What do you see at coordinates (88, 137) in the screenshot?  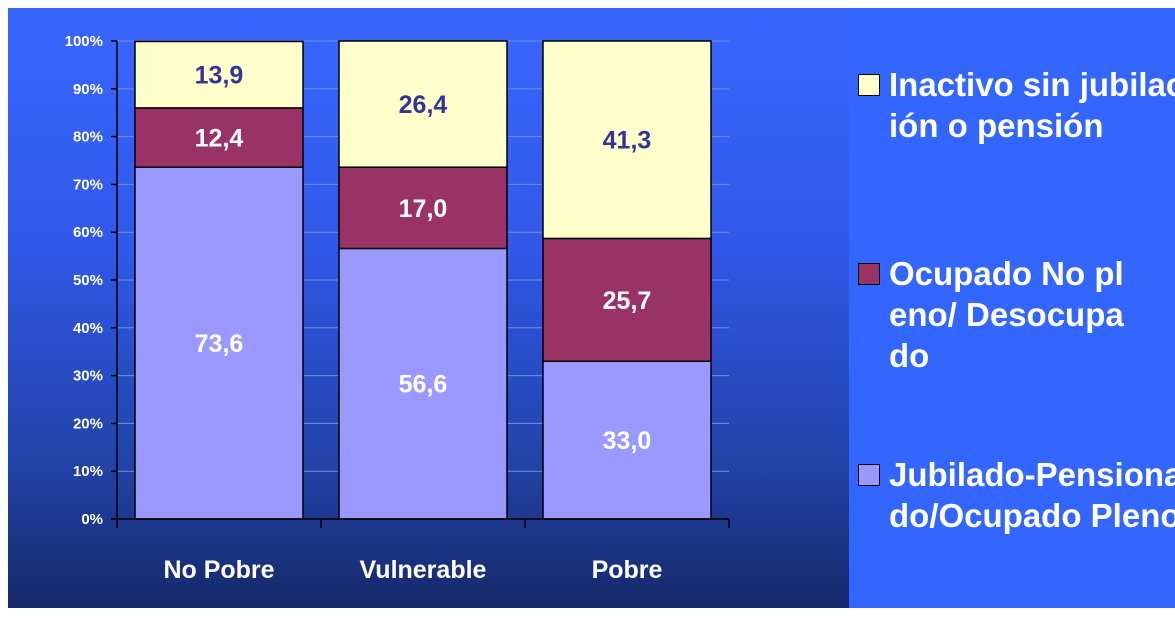 I see `y-tick-label: 80%` at bounding box center [88, 137].